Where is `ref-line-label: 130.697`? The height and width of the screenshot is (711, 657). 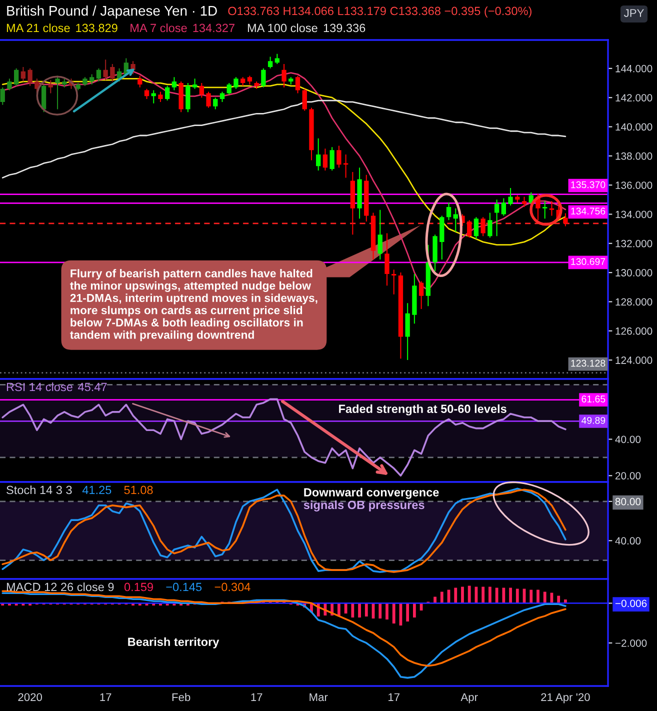
ref-line-label: 130.697 is located at coordinates (588, 262).